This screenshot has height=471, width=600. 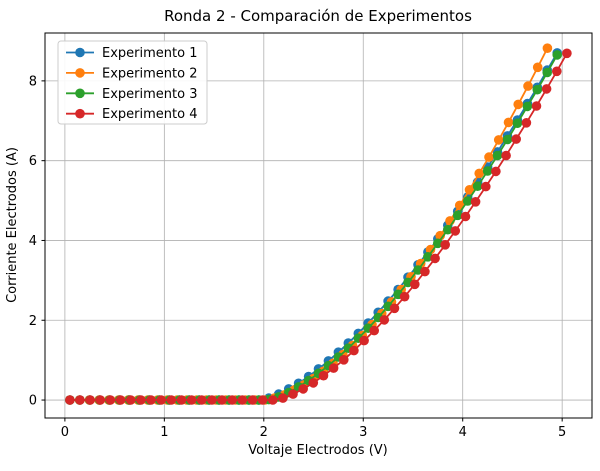 I want to click on y-tick-label: 4, so click(x=33, y=241).